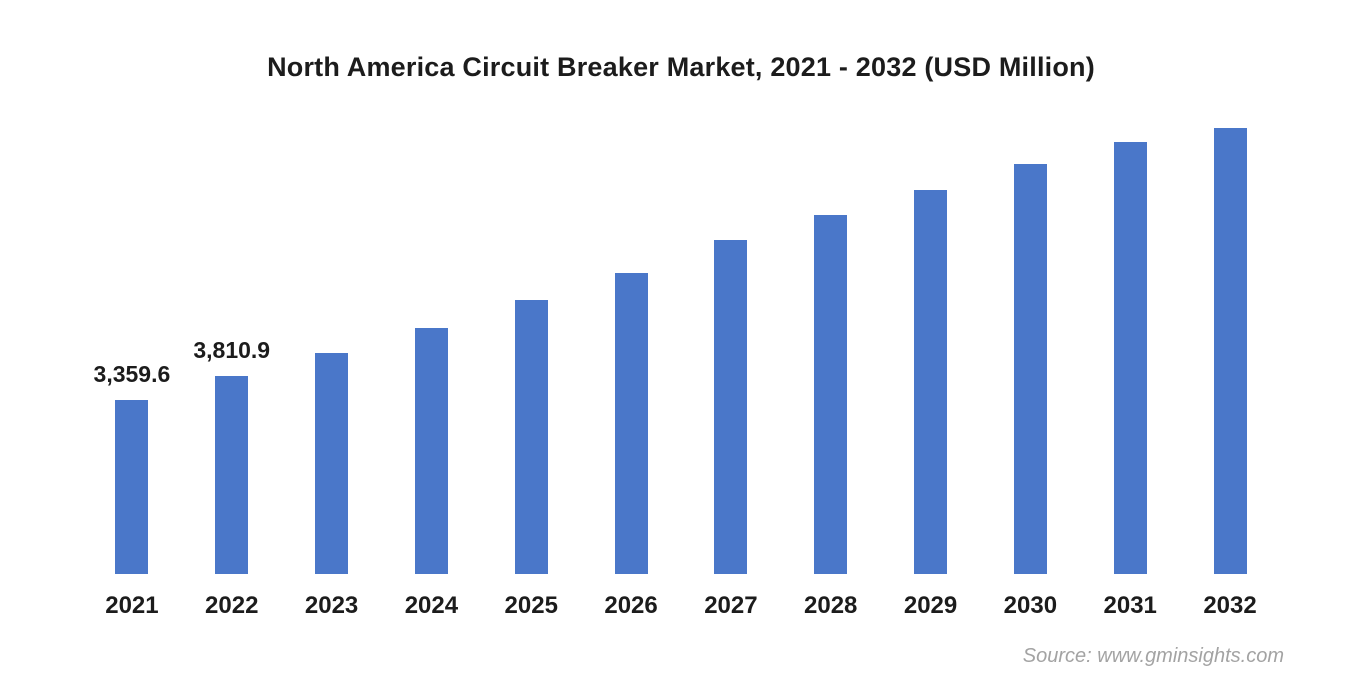 This screenshot has width=1362, height=699. What do you see at coordinates (232, 475) in the screenshot?
I see `bar-2022` at bounding box center [232, 475].